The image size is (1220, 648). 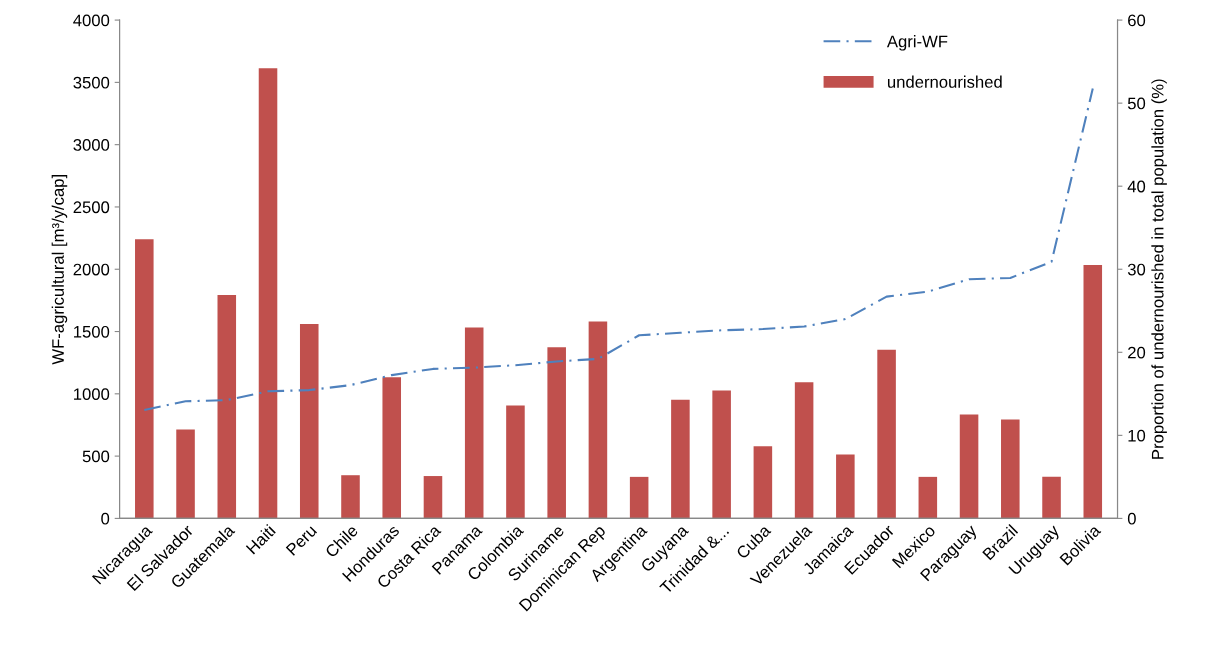 What do you see at coordinates (1159, 269) in the screenshot?
I see `y2-axis-title: Proportion of undernourished in total population (%)` at bounding box center [1159, 269].